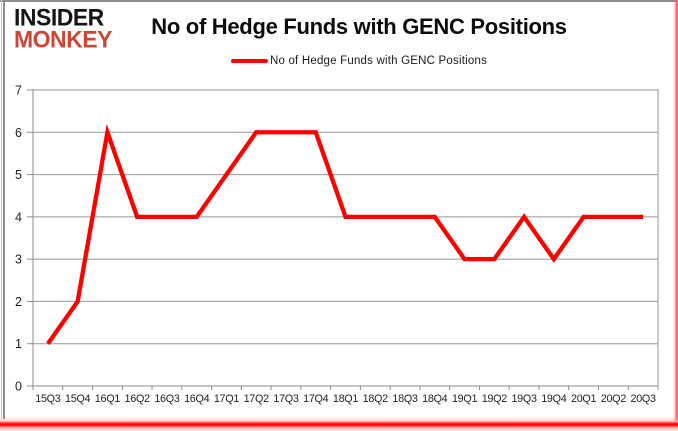  What do you see at coordinates (18, 387) in the screenshot?
I see `svg-text: 0` at bounding box center [18, 387].